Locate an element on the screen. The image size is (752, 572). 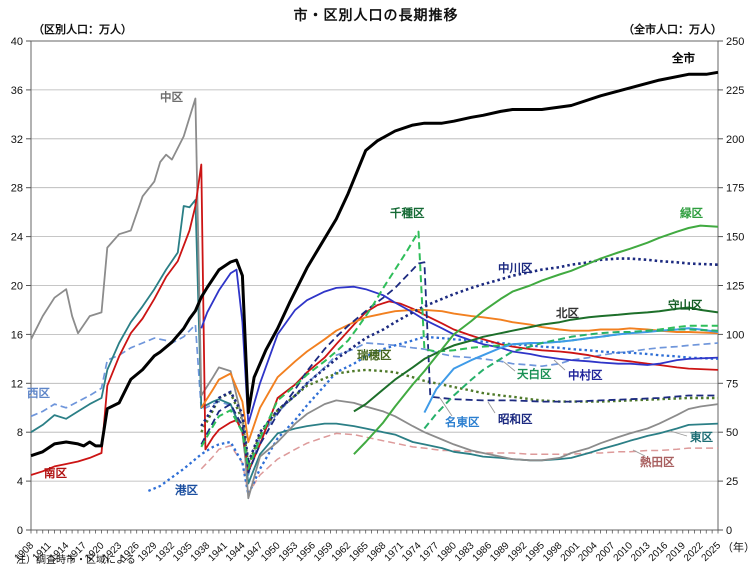
x-tick-label: 1986 is located at coordinates (483, 552).